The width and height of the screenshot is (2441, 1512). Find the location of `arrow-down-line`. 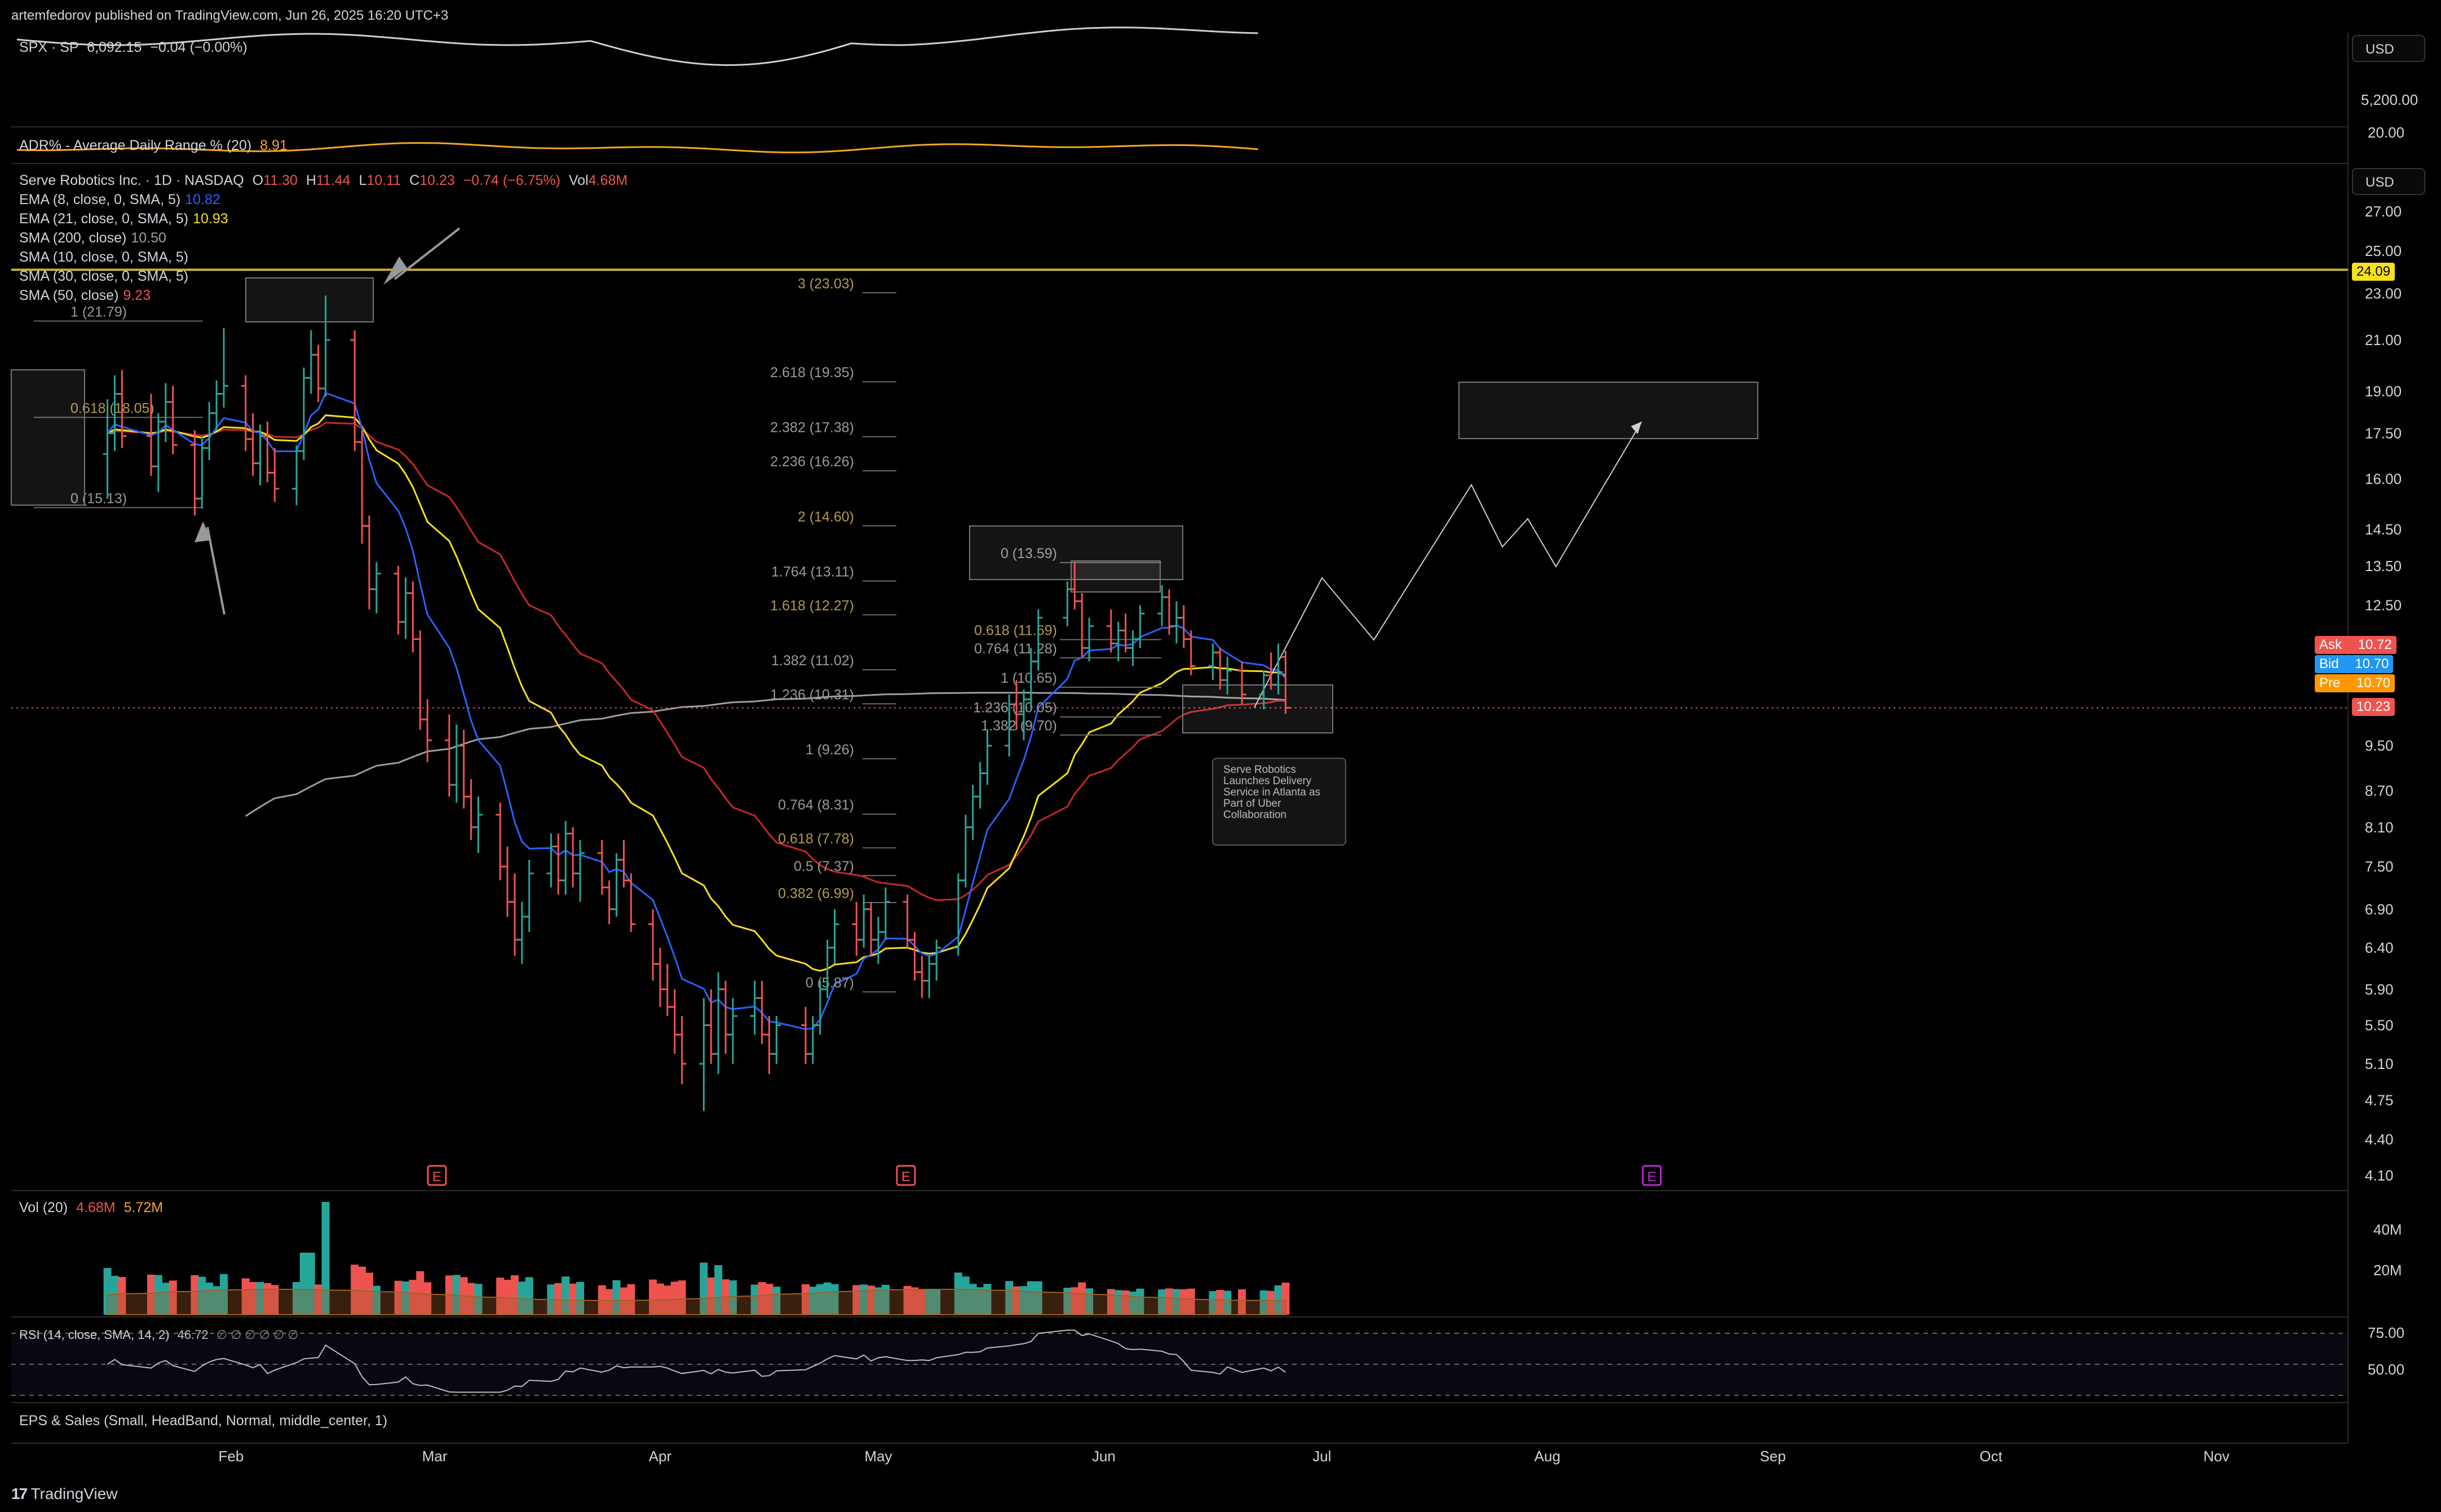

arrow-down-line is located at coordinates (427, 253).